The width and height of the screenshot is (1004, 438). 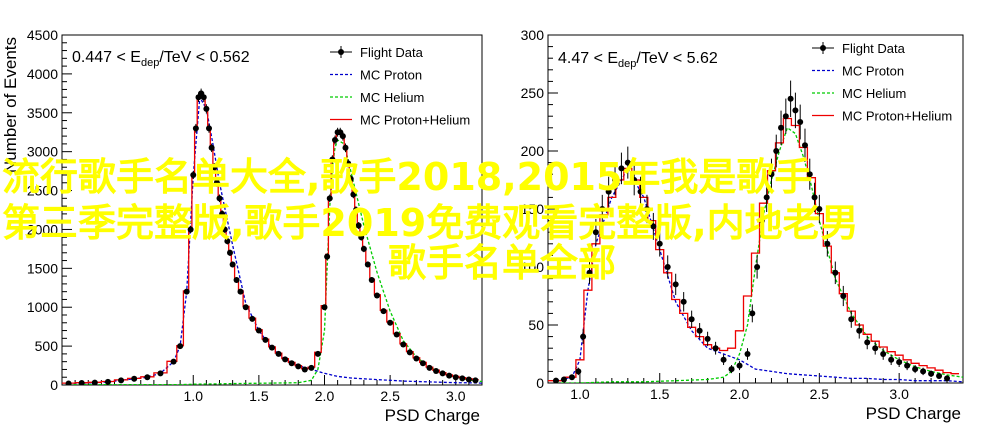 What do you see at coordinates (580, 394) in the screenshot?
I see `x-tick-label: 1.0` at bounding box center [580, 394].